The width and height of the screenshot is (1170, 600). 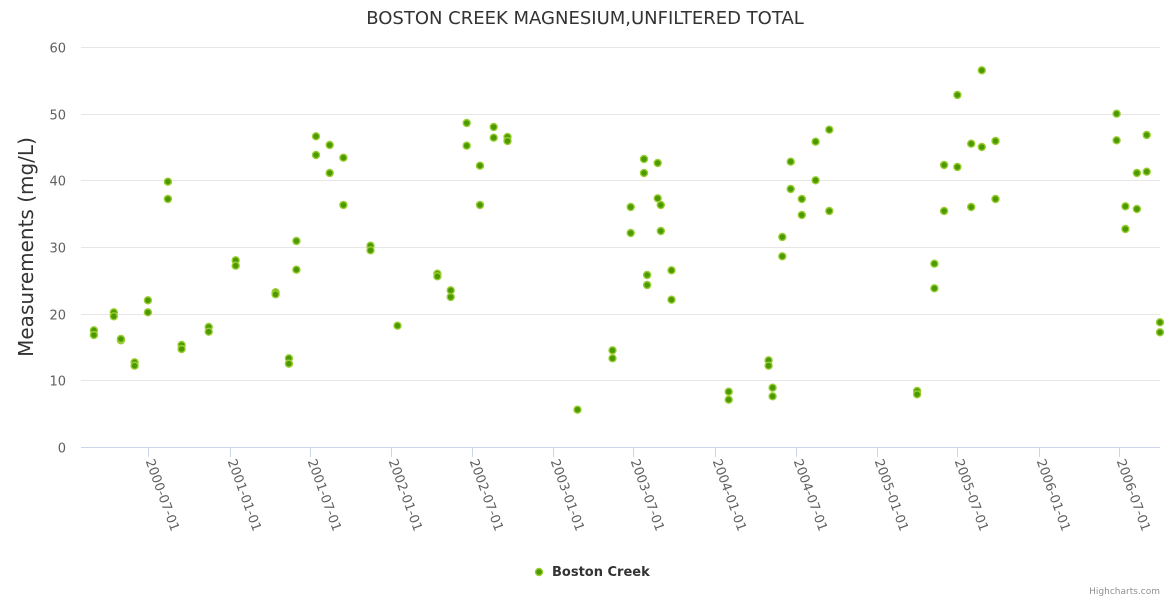 I want to click on y-tick-label: 10, so click(x=57, y=382).